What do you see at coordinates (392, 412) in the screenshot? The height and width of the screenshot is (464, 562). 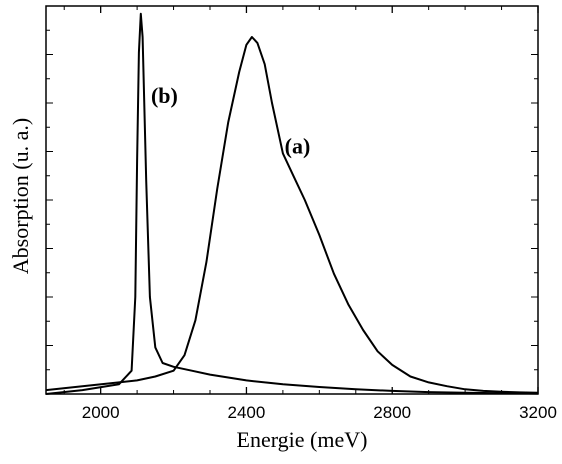 I see `x-tick-label: 2800` at bounding box center [392, 412].